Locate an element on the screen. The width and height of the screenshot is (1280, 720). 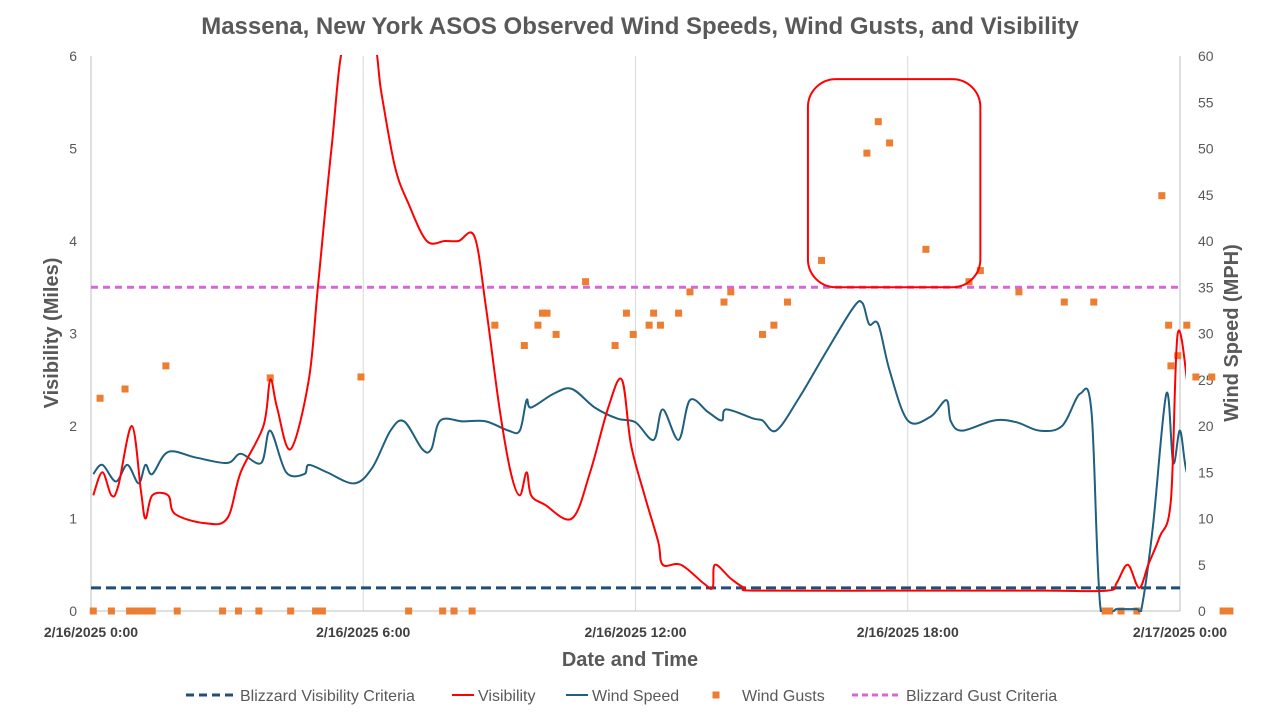
left-axis-ticks: 0 1 2 3 4 5 6 is located at coordinates (73, 333).